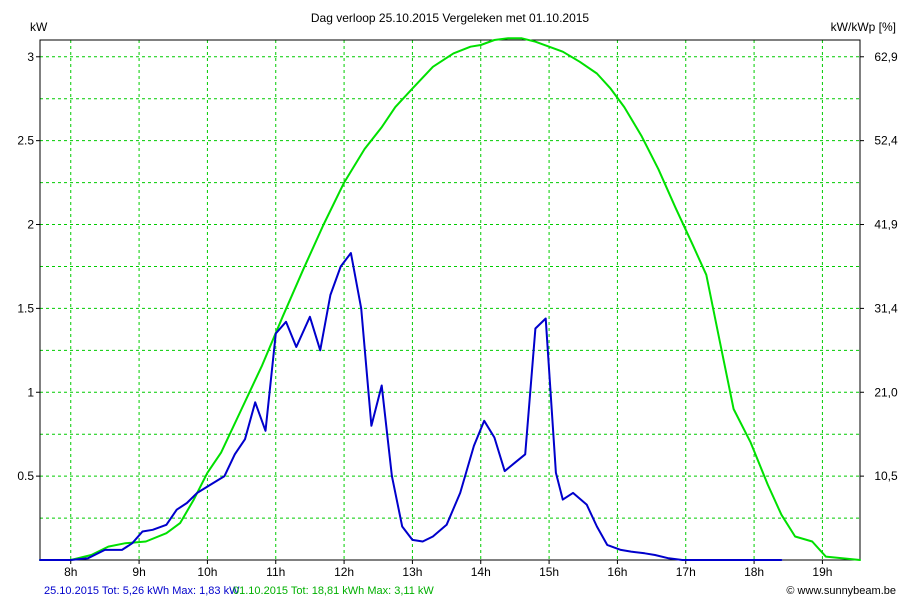 The height and width of the screenshot is (600, 900). I want to click on x-tick-label: 19h, so click(822, 572).